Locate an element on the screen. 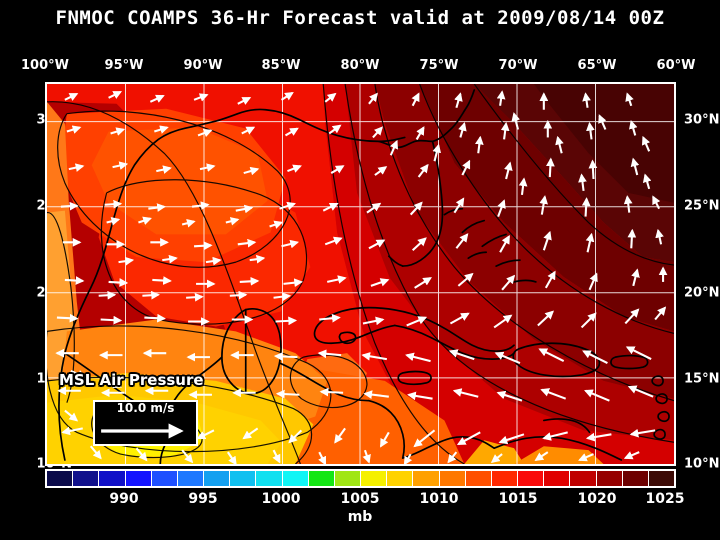 The height and width of the screenshot is (540, 720). colorbar-unit-label: mb is located at coordinates (360, 517).